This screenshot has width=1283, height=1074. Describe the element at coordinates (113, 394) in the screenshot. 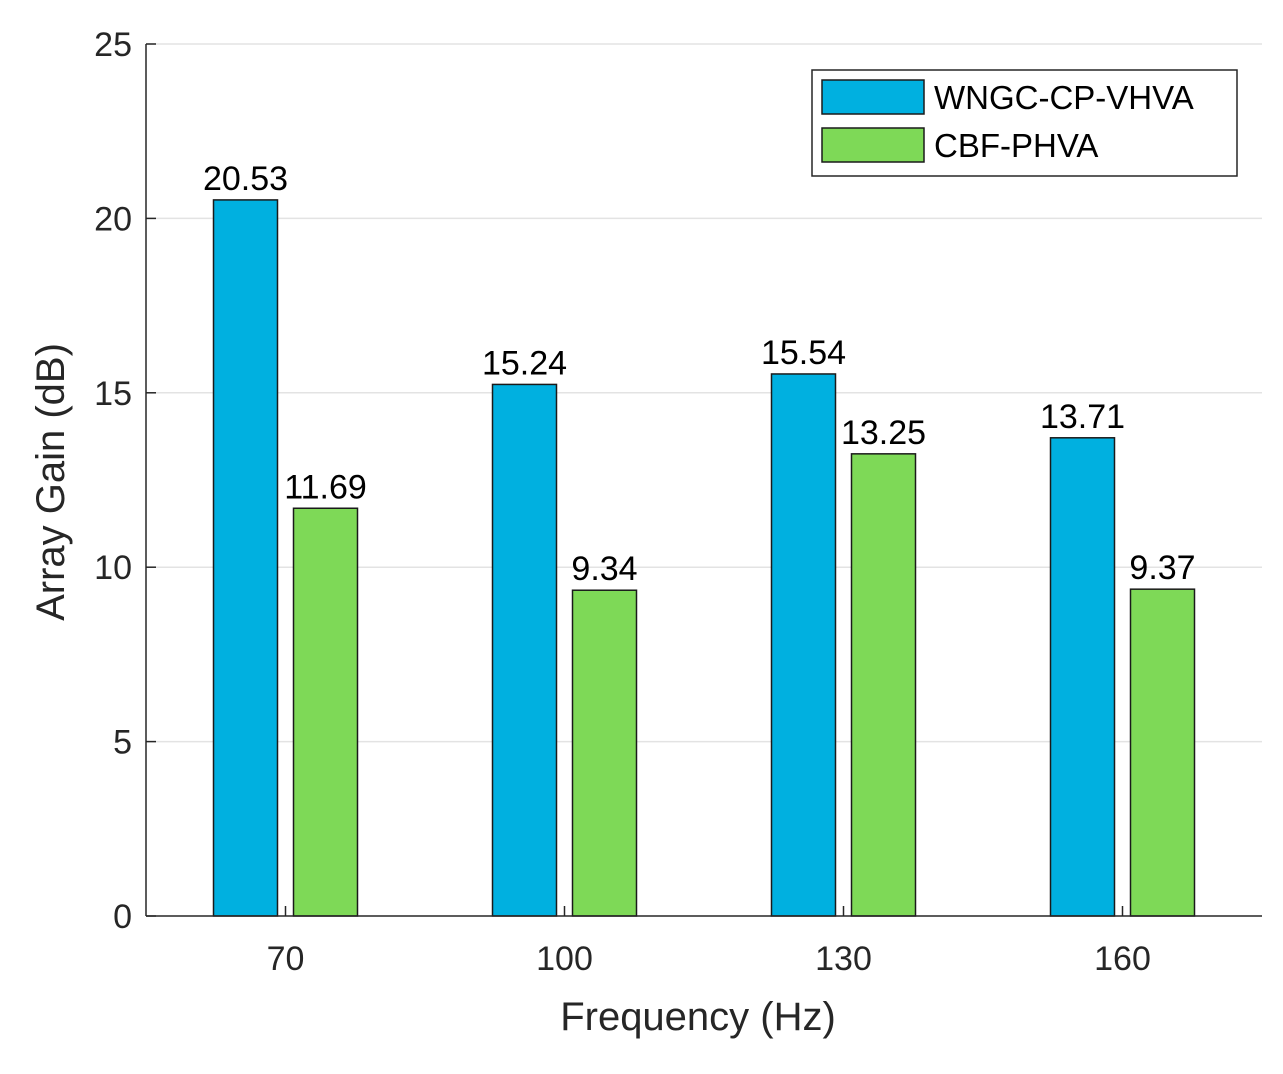

I see `y-tick-label: 15` at that location.